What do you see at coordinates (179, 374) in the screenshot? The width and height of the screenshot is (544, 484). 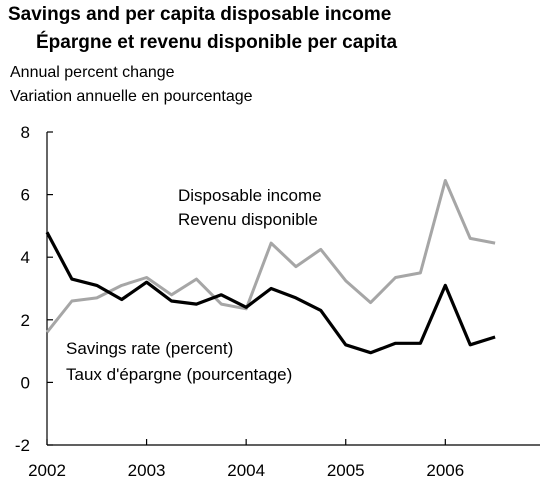 I see `savings-label-fr: Taux d'épargne (pourcentage)` at bounding box center [179, 374].